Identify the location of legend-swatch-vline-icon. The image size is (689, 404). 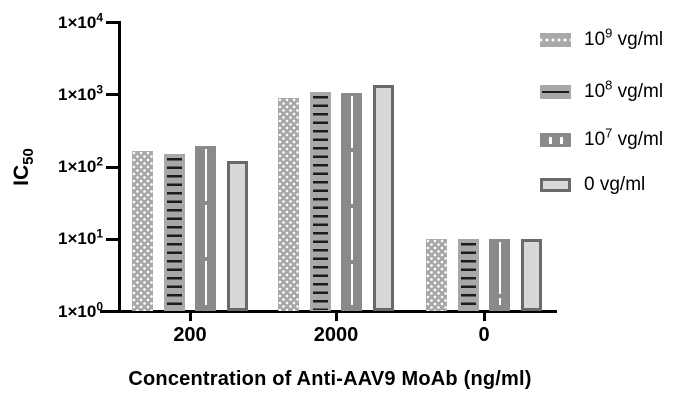
(555, 140).